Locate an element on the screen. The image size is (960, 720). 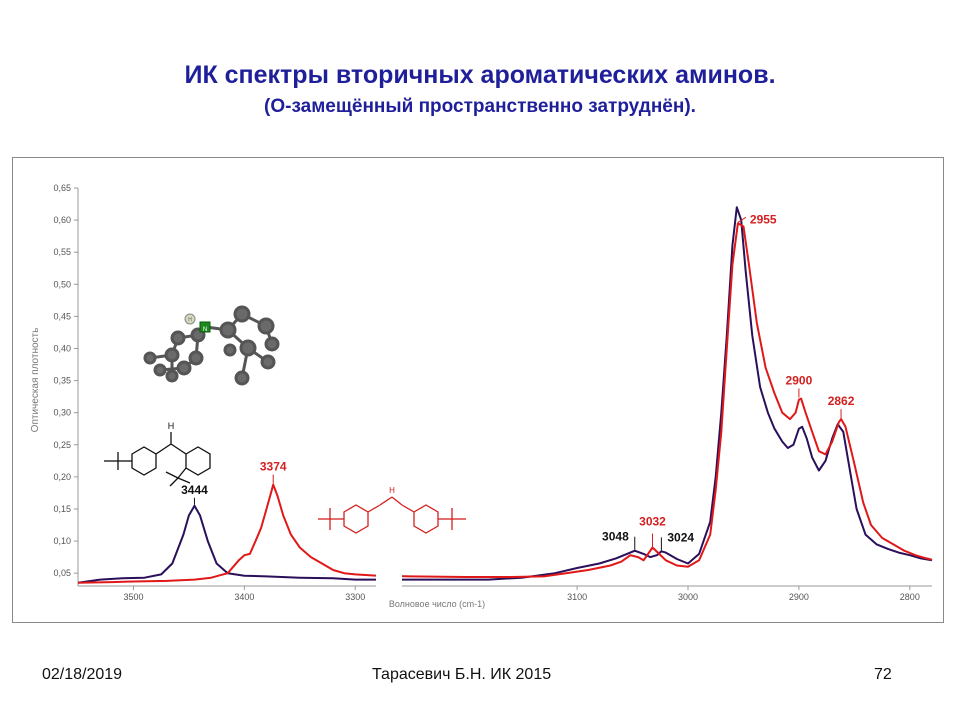
y-tick-label: 0,40 is located at coordinates (62, 348).